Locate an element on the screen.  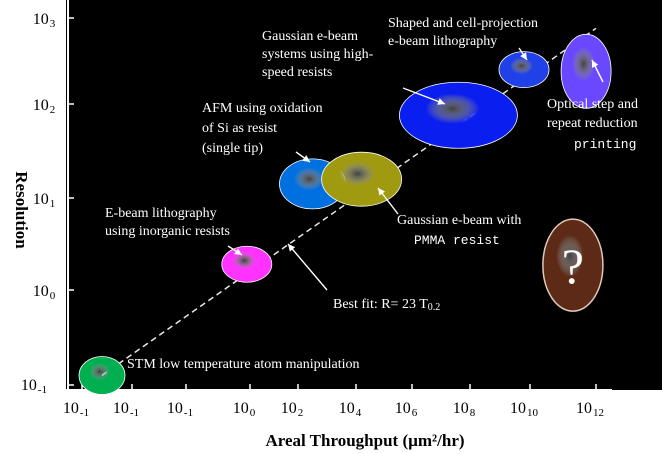
arrow-gaussian-highspeed is located at coordinates (424, 96).